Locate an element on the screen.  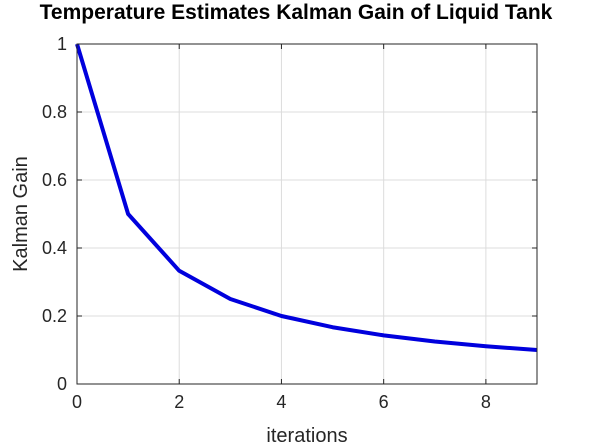
y-tick-label: 1 is located at coordinates (62, 44).